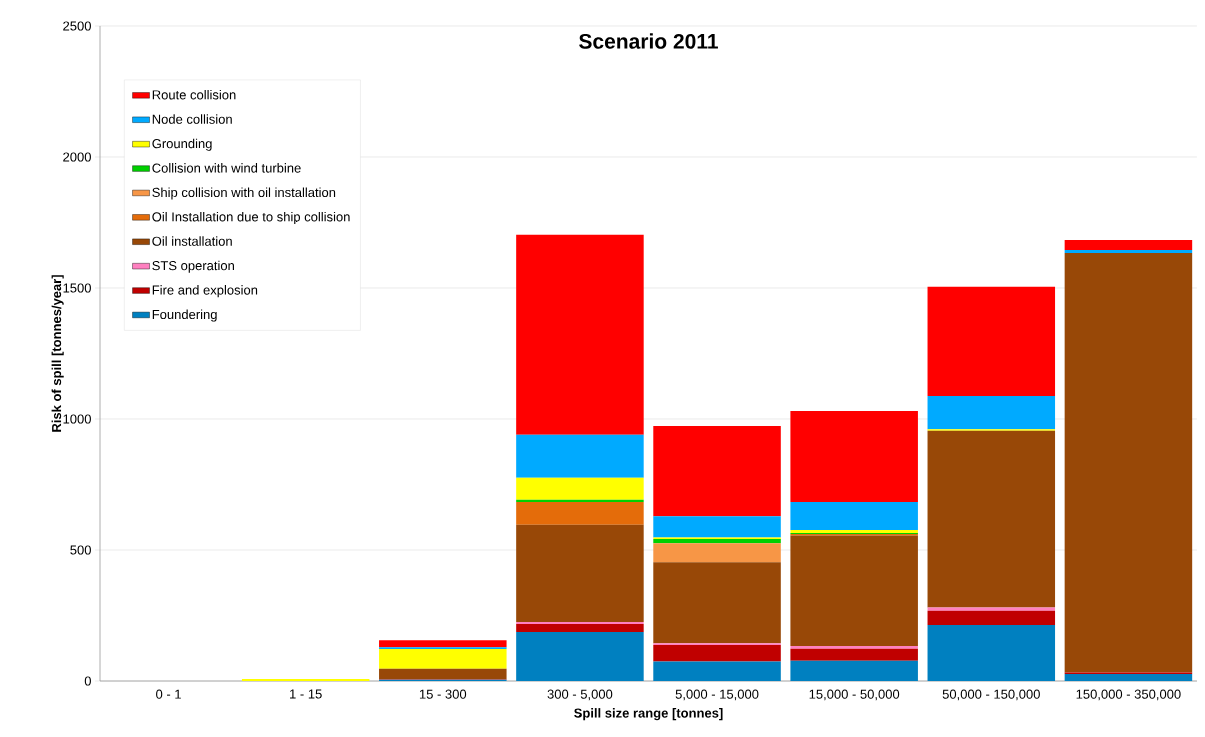  I want to click on x-tick-label: 0 - 1, so click(168, 694).